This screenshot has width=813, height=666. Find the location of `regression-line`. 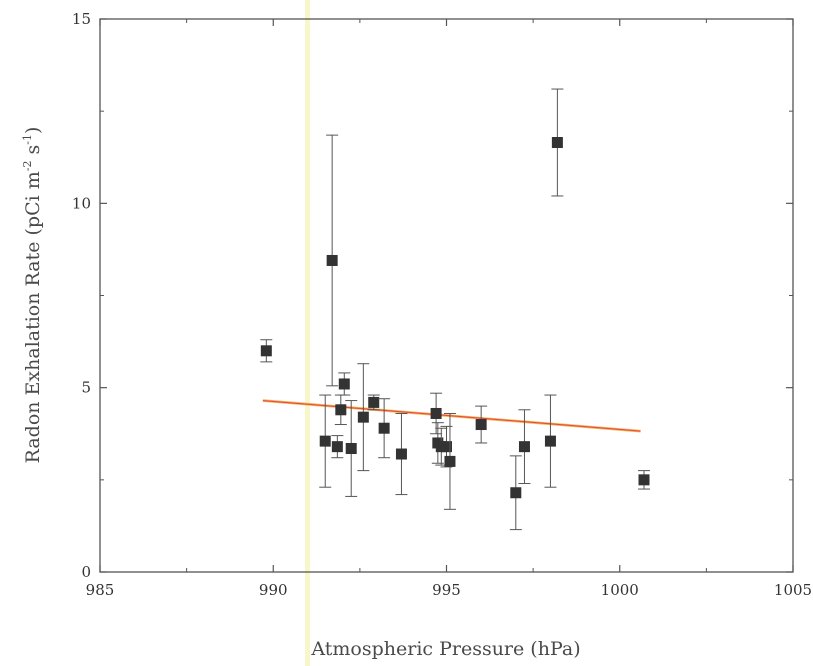

regression-line is located at coordinates (451, 416).